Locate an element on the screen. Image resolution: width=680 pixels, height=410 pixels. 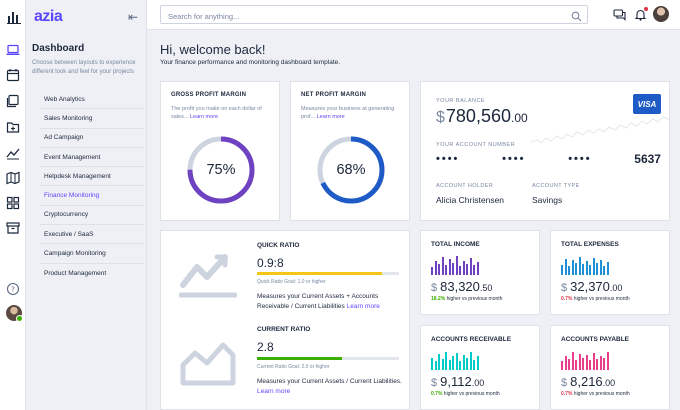
chart-line-icon is located at coordinates (13, 153).